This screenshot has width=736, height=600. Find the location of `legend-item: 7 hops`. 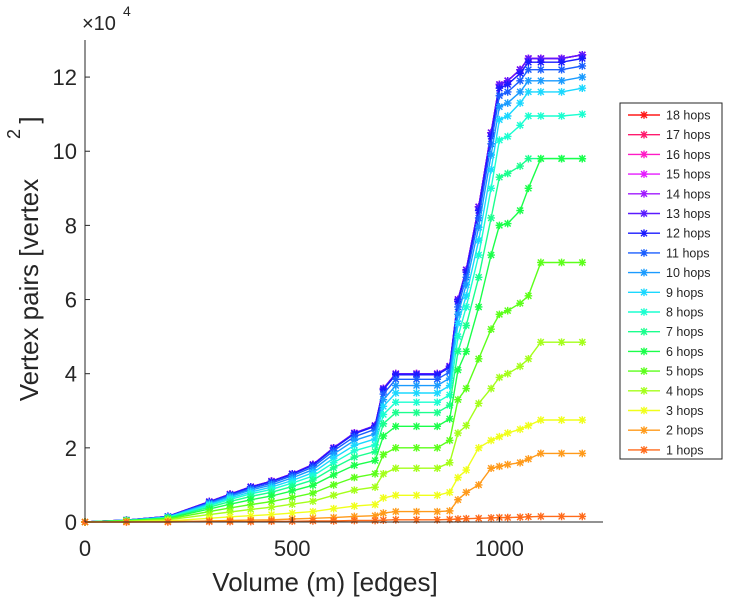

legend-item: 7 hops is located at coordinates (666, 332).